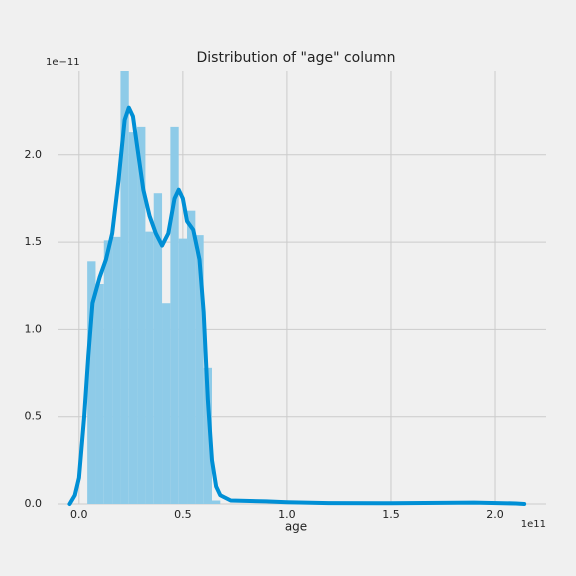  I want to click on x-tick-label: 1.0, so click(287, 514).